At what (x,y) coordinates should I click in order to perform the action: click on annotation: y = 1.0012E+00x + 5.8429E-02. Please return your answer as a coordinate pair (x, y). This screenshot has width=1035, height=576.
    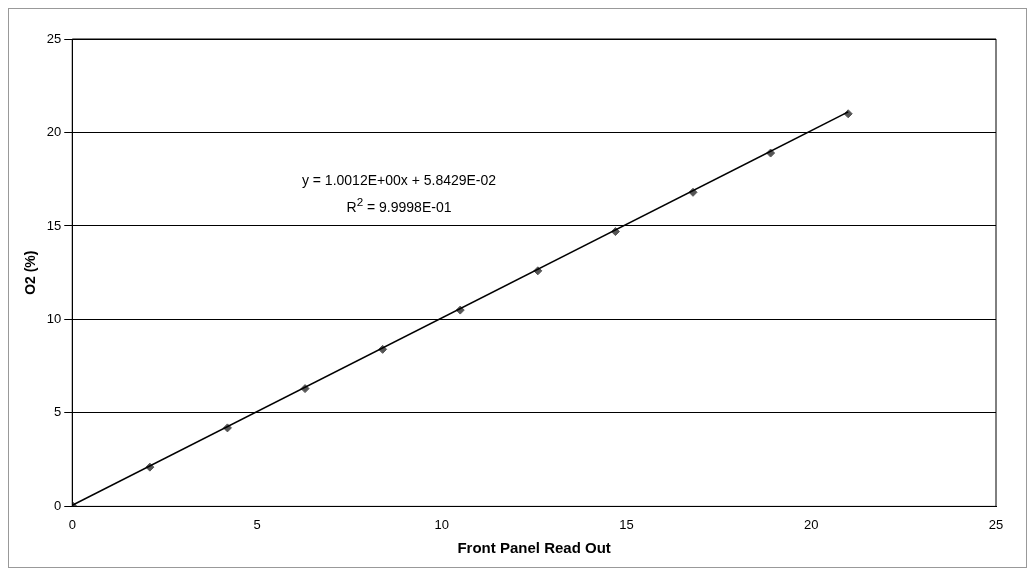
    Looking at the image, I should click on (399, 180).